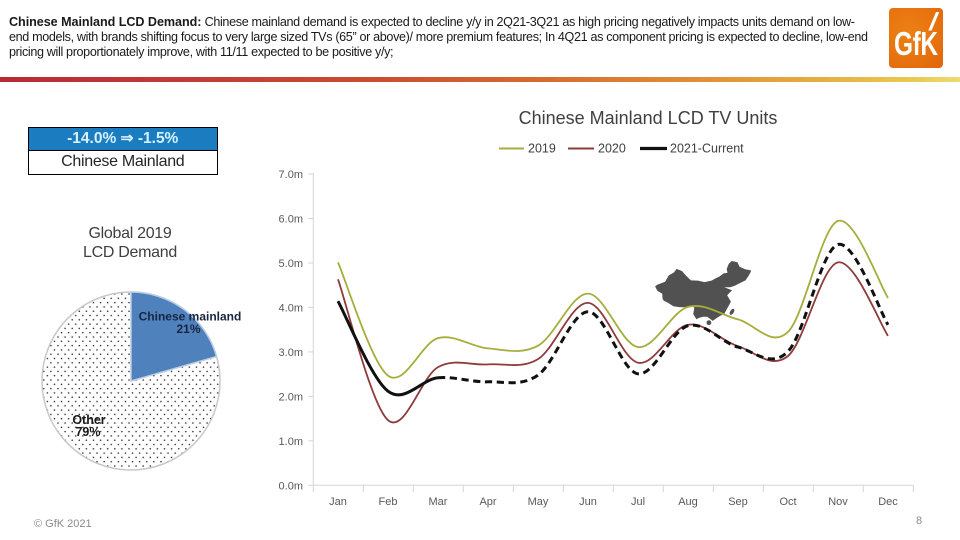  What do you see at coordinates (87, 432) in the screenshot?
I see `svg-text: 79%` at bounding box center [87, 432].